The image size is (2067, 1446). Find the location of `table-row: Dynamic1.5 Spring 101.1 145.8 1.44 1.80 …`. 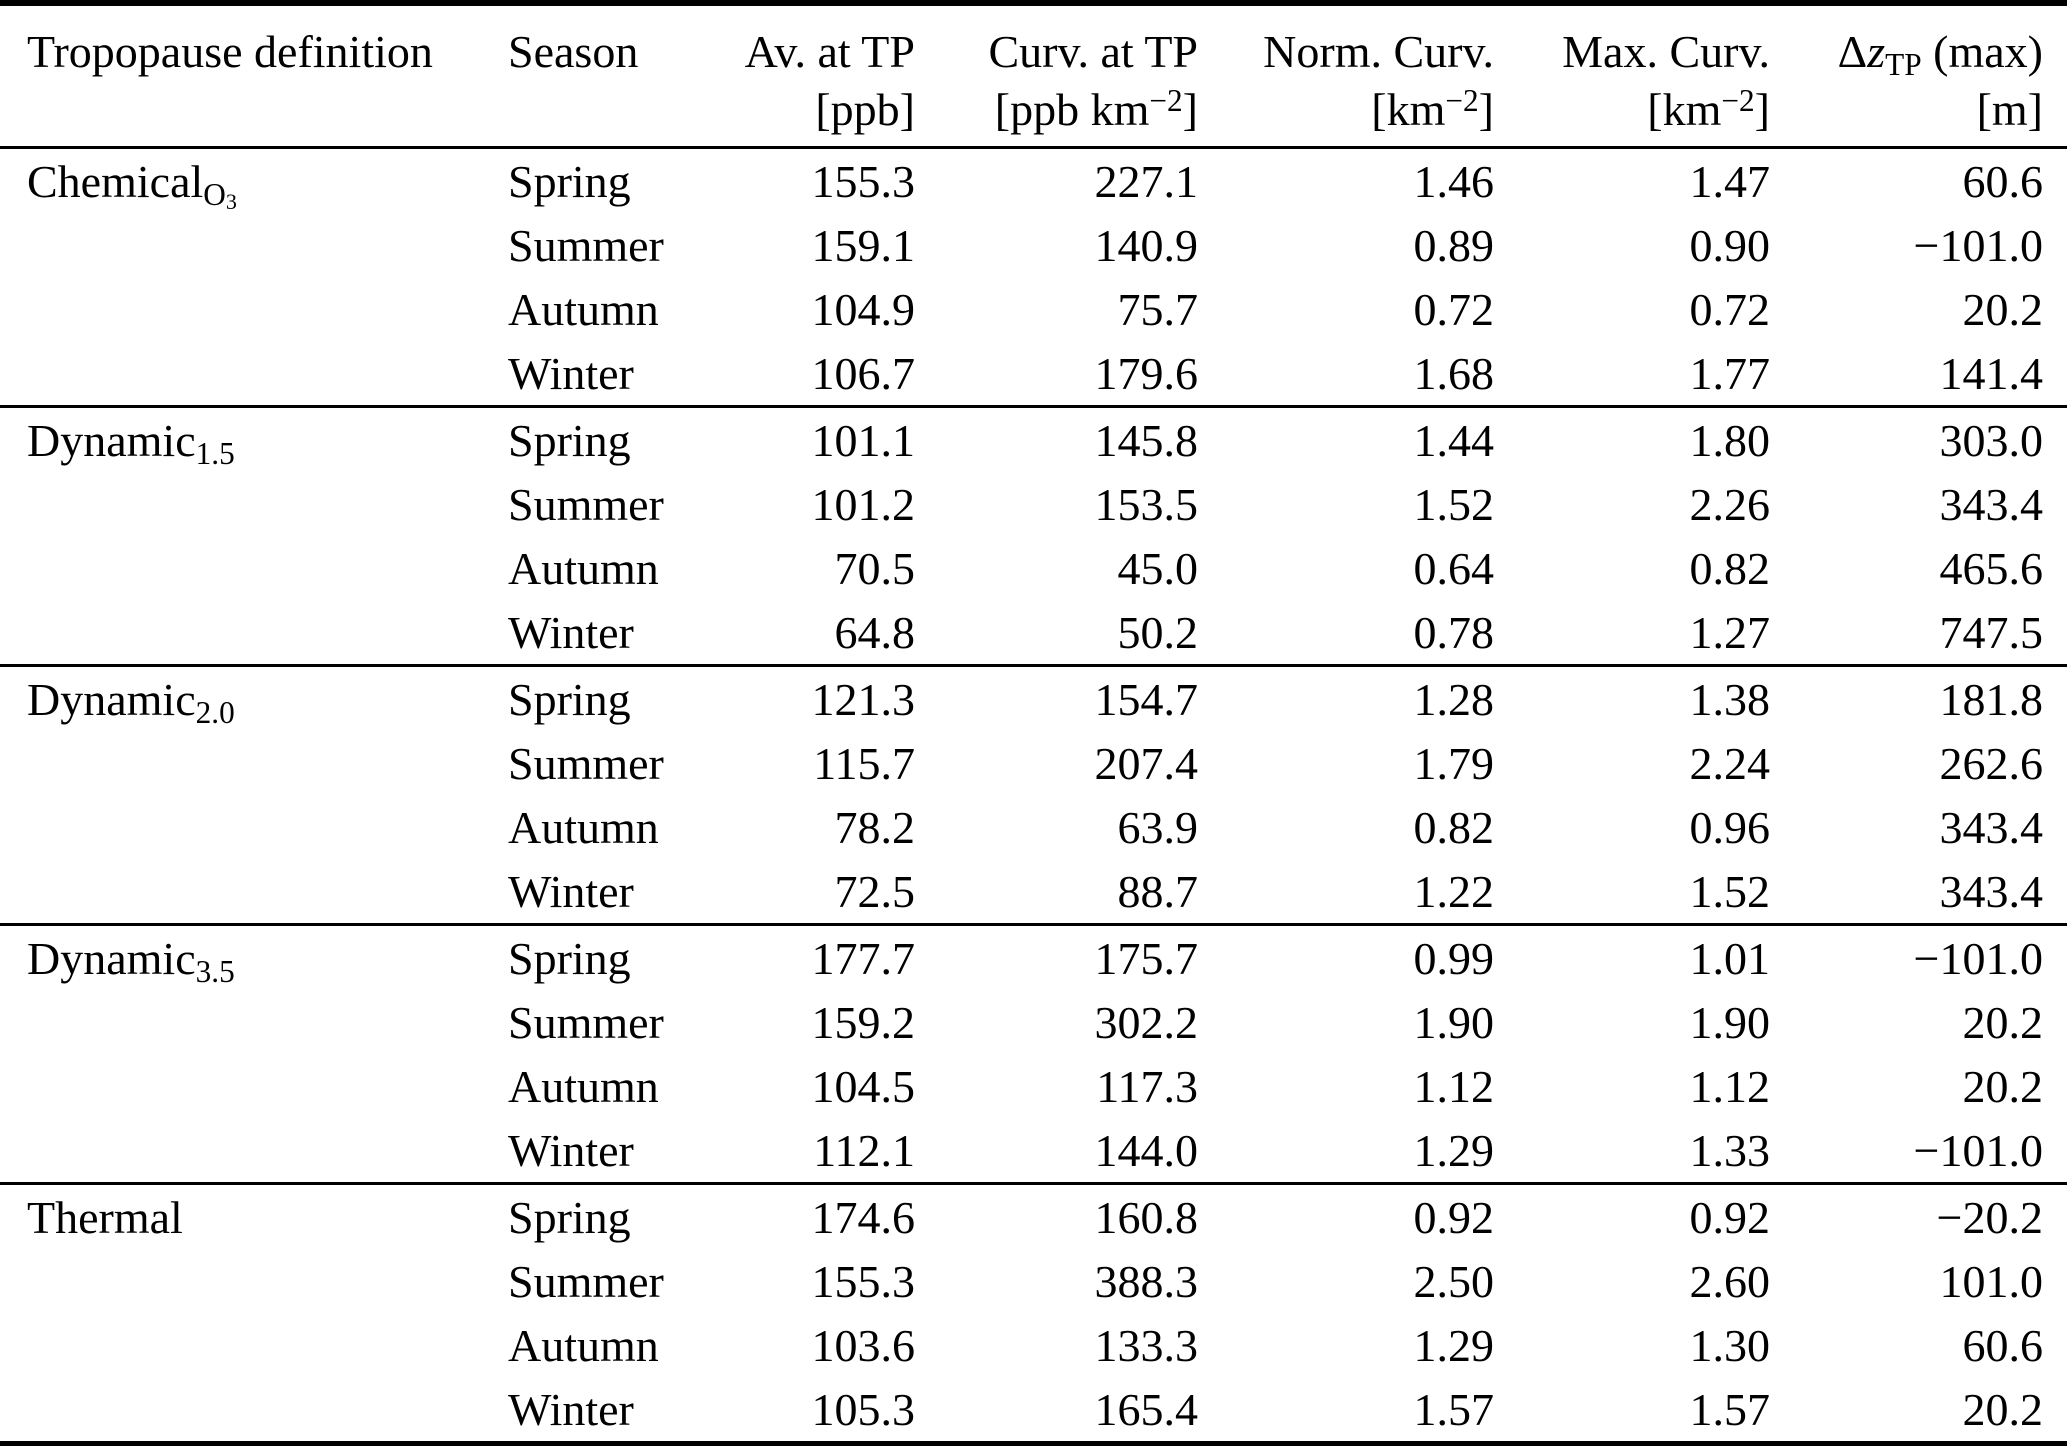

table-row: Dynamic1.5 Spring 101.1 145.8 1.44 1.80 … is located at coordinates (1033, 440).